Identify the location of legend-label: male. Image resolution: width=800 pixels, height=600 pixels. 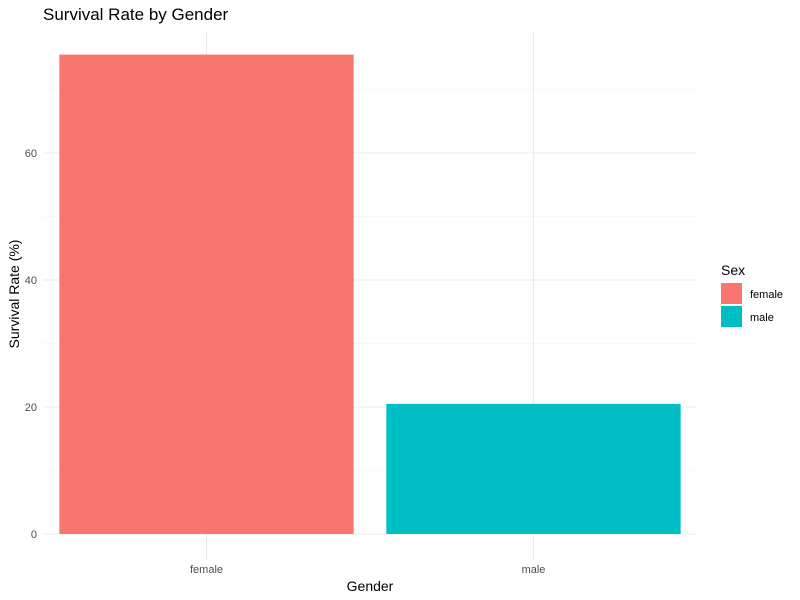
(762, 318).